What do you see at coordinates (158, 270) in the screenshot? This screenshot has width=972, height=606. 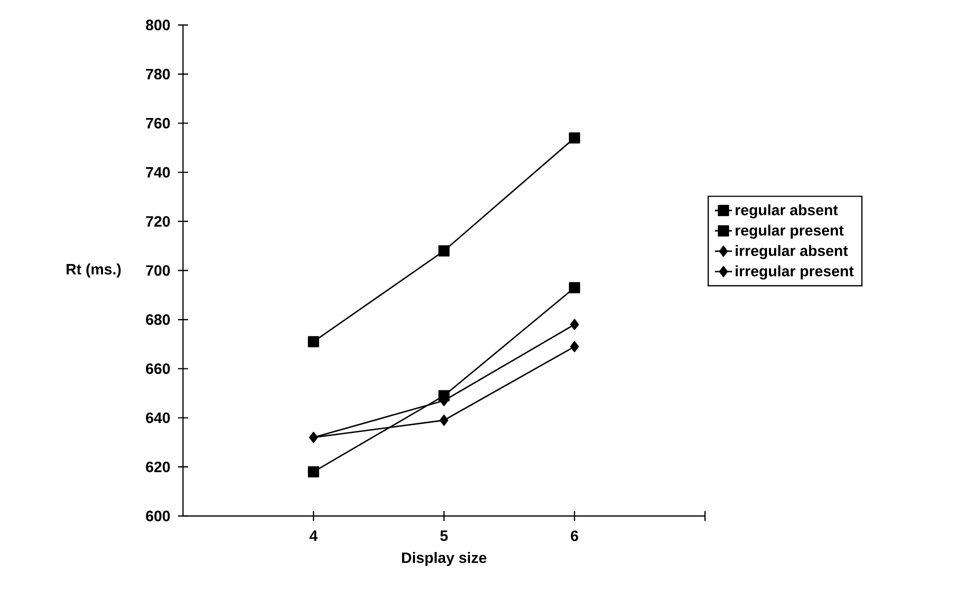 I see `y-tick-label: 700` at bounding box center [158, 270].